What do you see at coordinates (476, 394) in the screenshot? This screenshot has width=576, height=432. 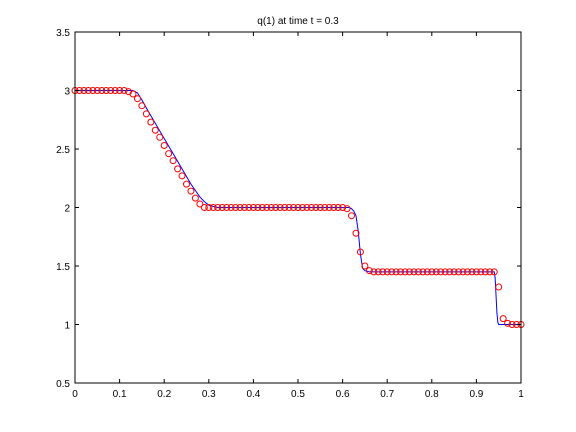 I see `x-tick-label: 0.9` at bounding box center [476, 394].